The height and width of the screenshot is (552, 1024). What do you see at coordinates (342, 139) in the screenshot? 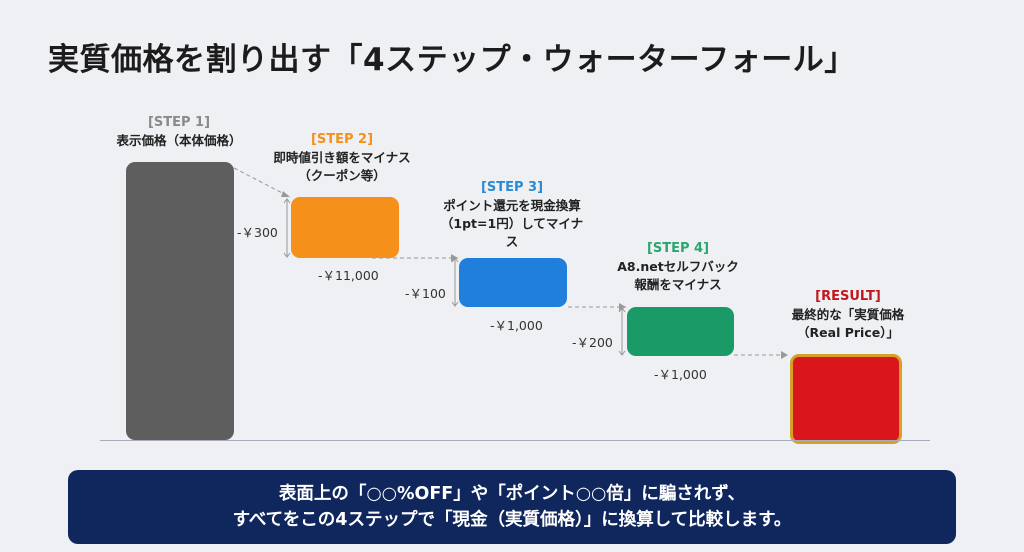
I see `step2-tag: [STEP 2]` at bounding box center [342, 139].